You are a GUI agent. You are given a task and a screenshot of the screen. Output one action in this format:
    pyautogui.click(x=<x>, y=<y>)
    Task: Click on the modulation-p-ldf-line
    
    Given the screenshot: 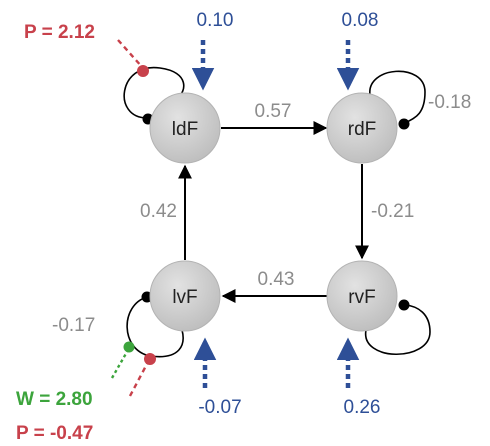 What is the action you would take?
    pyautogui.click(x=130, y=54)
    